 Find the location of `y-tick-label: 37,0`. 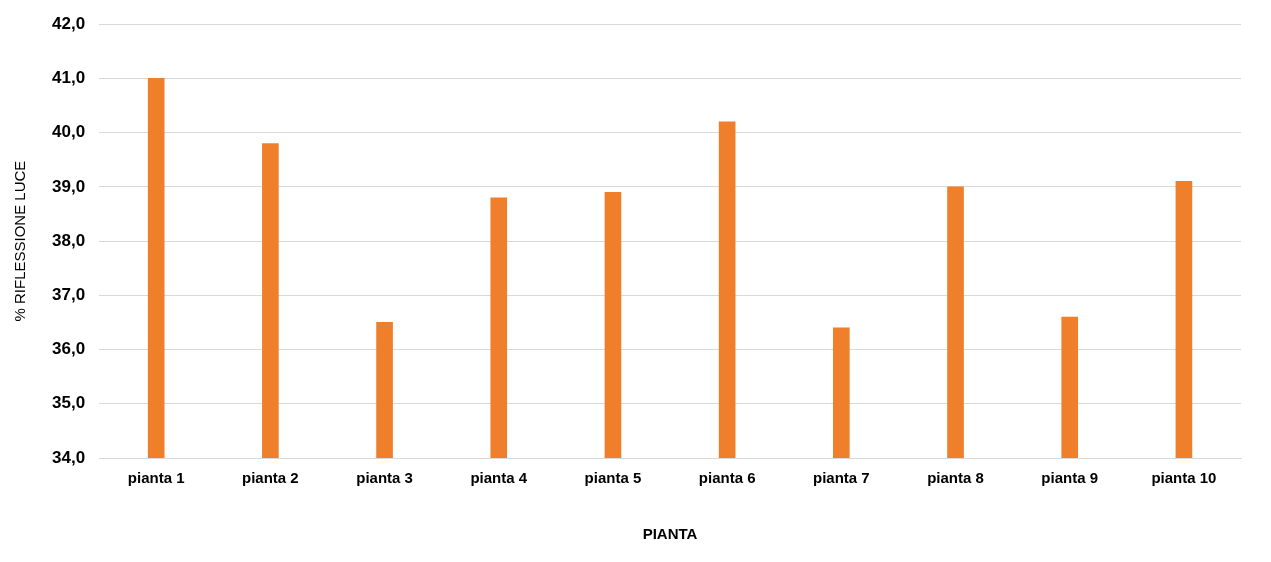

y-tick-label: 37,0 is located at coordinates (68, 295).